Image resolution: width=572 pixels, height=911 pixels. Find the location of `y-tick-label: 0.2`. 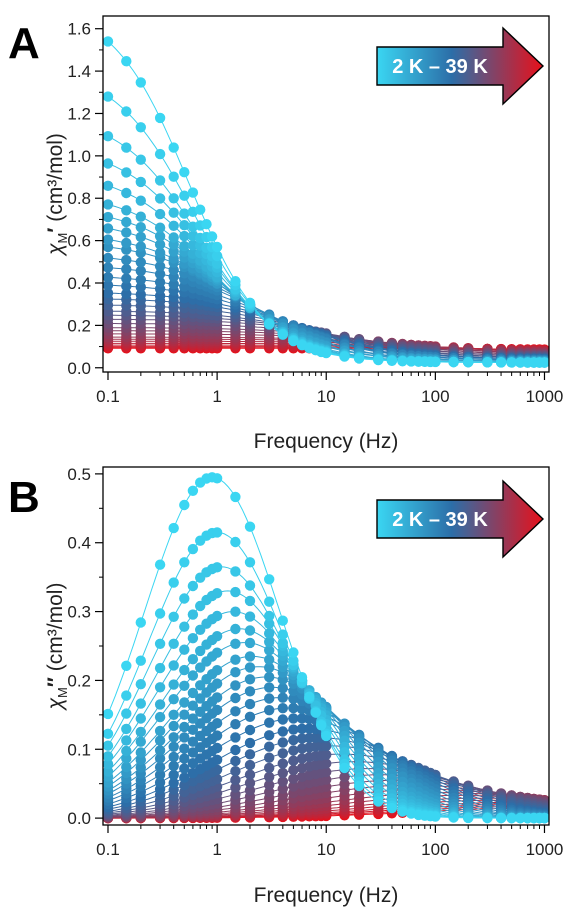

y-tick-label: 0.2 is located at coordinates (79, 325).